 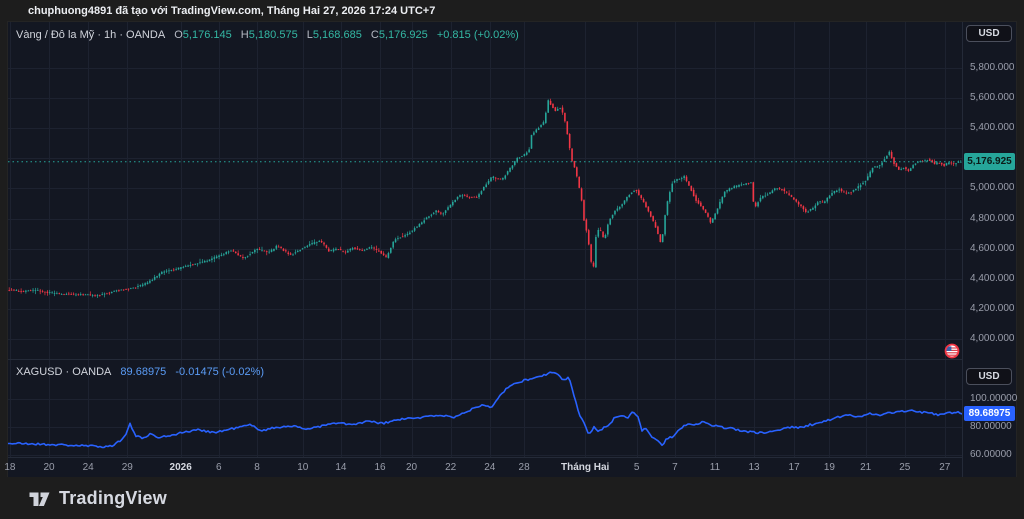 What do you see at coordinates (380, 467) in the screenshot?
I see `time-axis-label: 16` at bounding box center [380, 467].